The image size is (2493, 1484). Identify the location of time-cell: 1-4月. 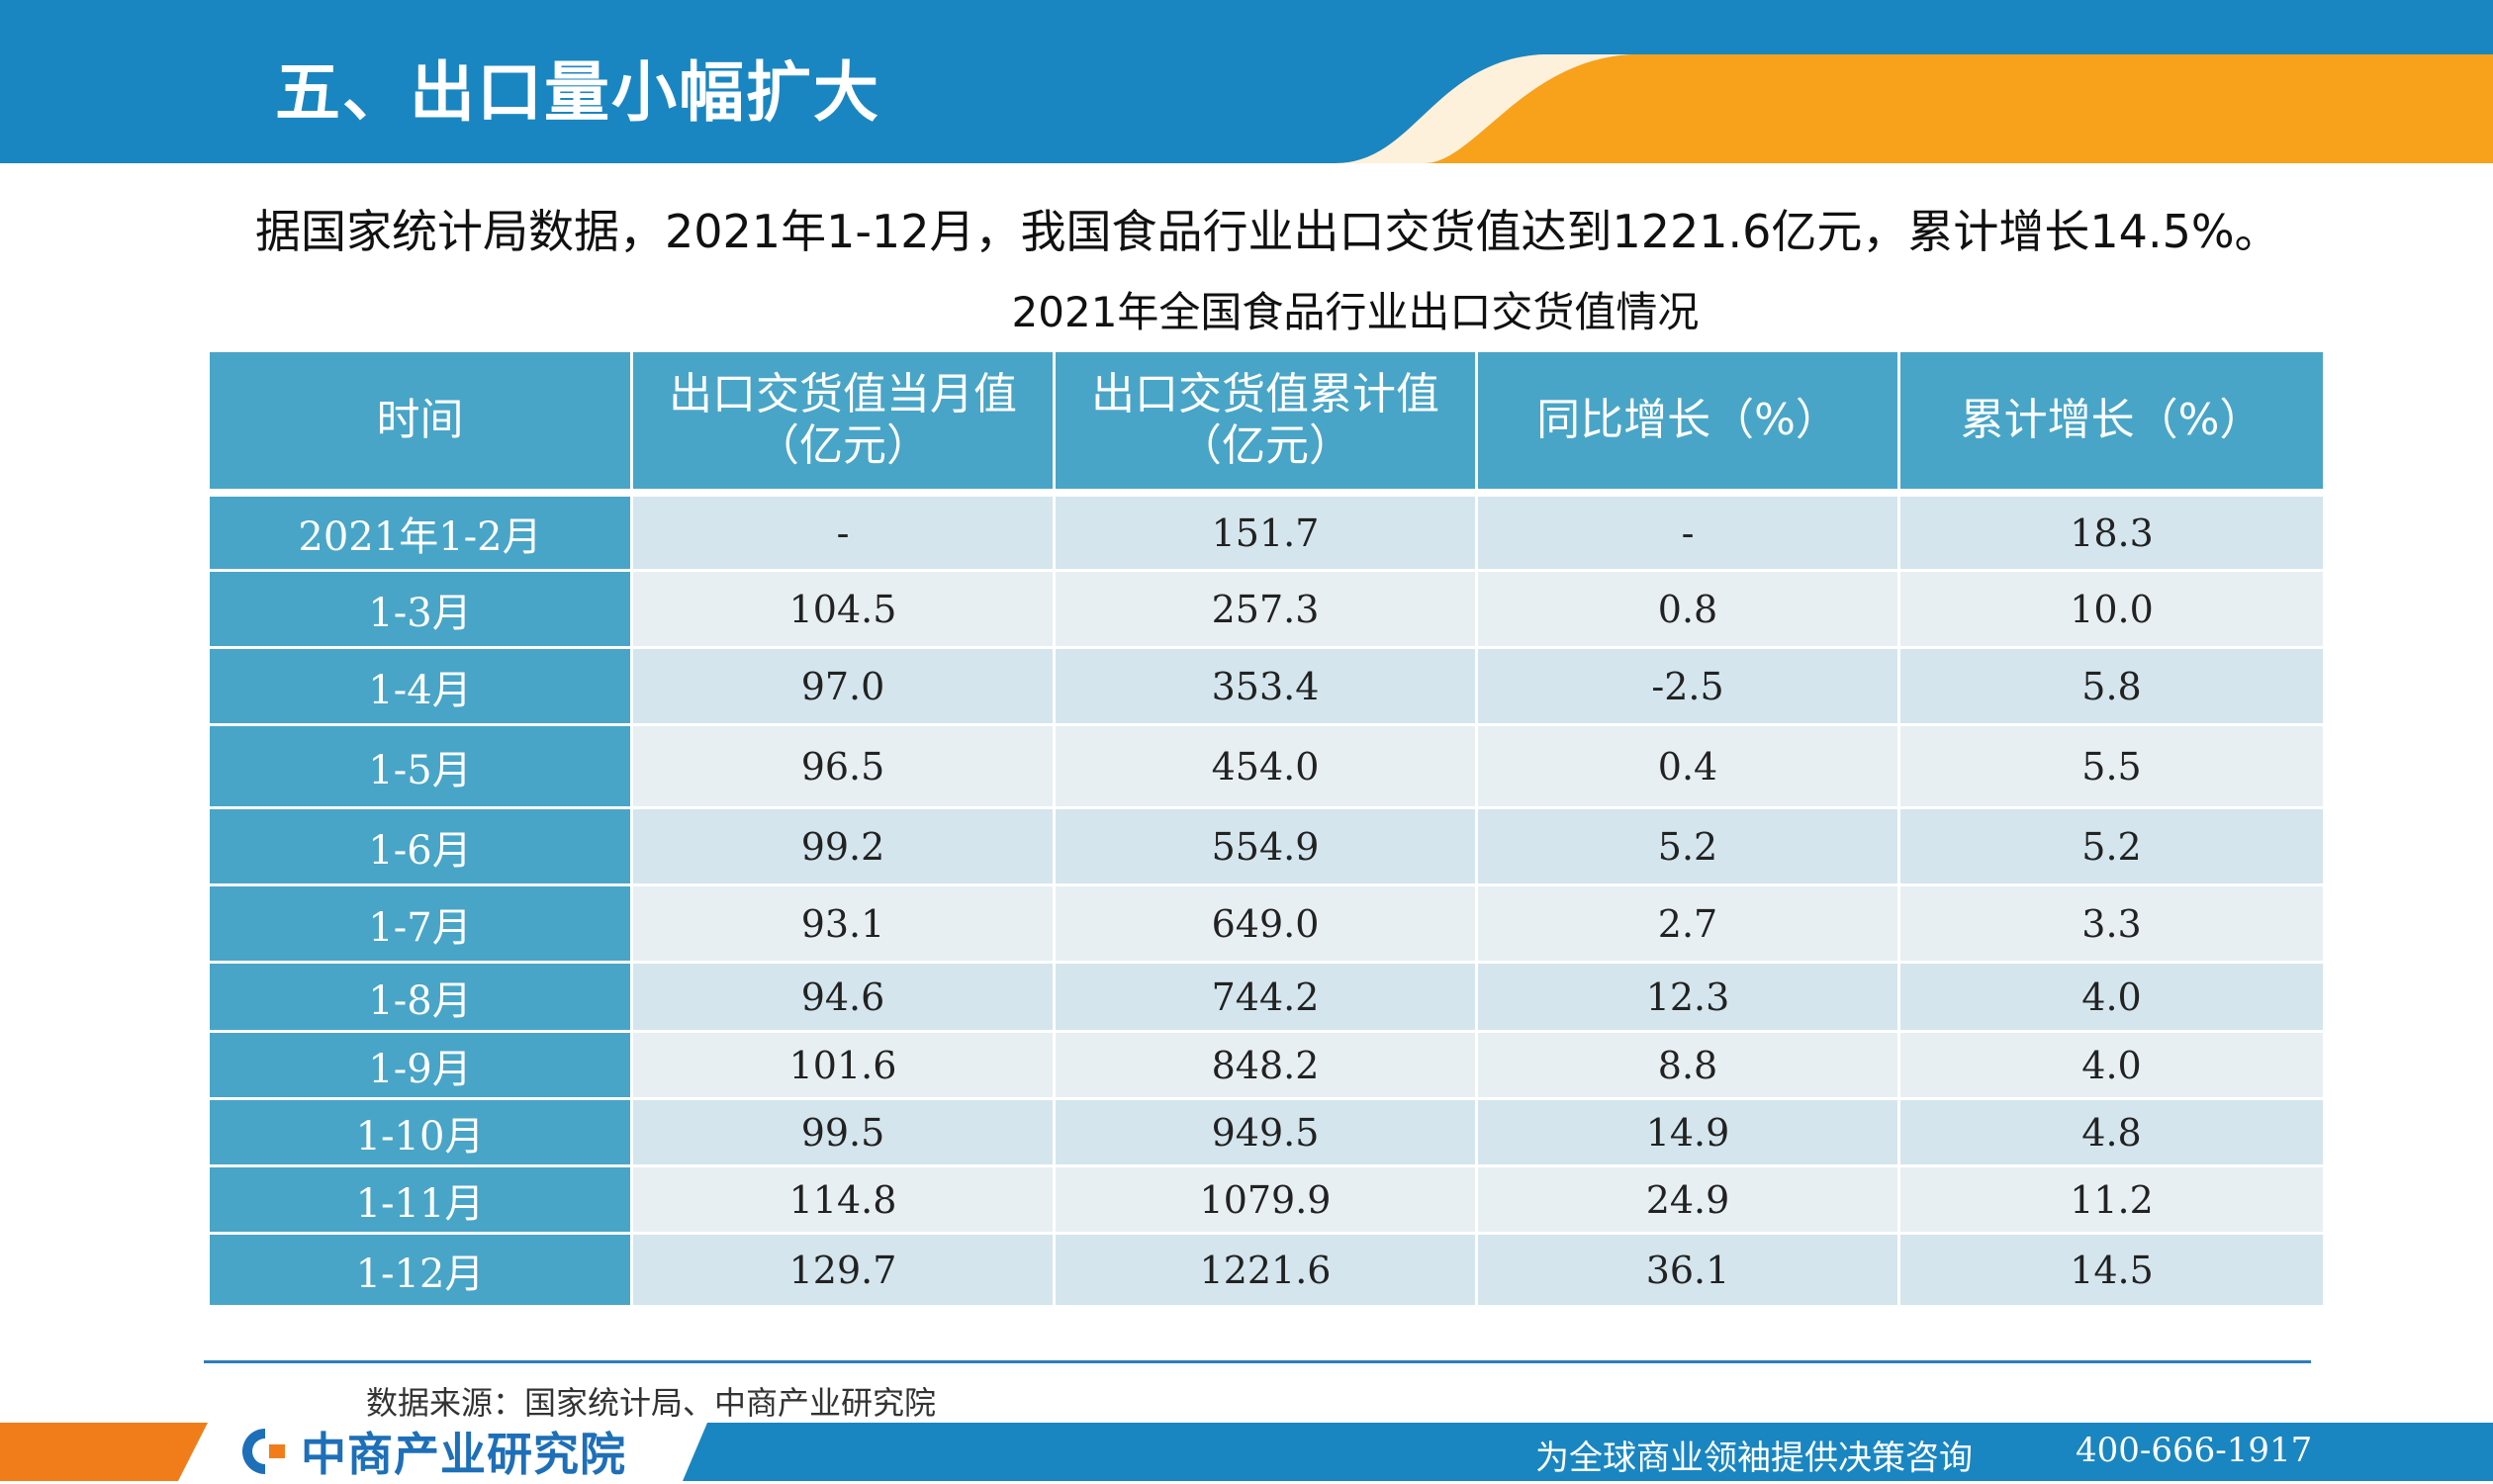
(421, 687).